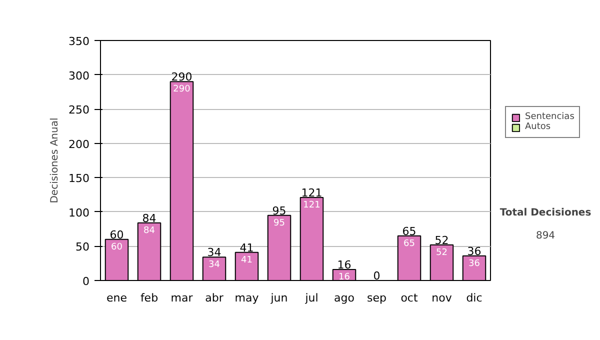 Image resolution: width=600 pixels, height=340 pixels. Describe the element at coordinates (86, 281) in the screenshot. I see `y-tick-label: 0` at that location.